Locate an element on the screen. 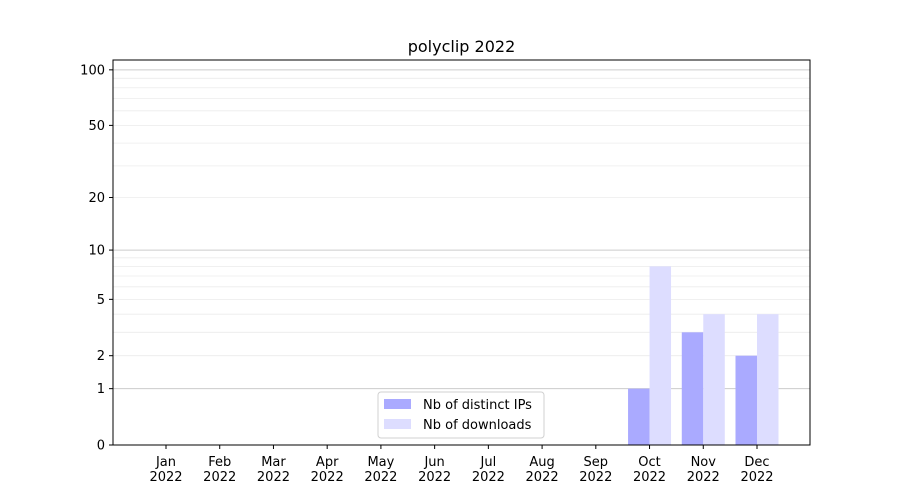  x-tick-label: Feb 2022 is located at coordinates (219, 470).